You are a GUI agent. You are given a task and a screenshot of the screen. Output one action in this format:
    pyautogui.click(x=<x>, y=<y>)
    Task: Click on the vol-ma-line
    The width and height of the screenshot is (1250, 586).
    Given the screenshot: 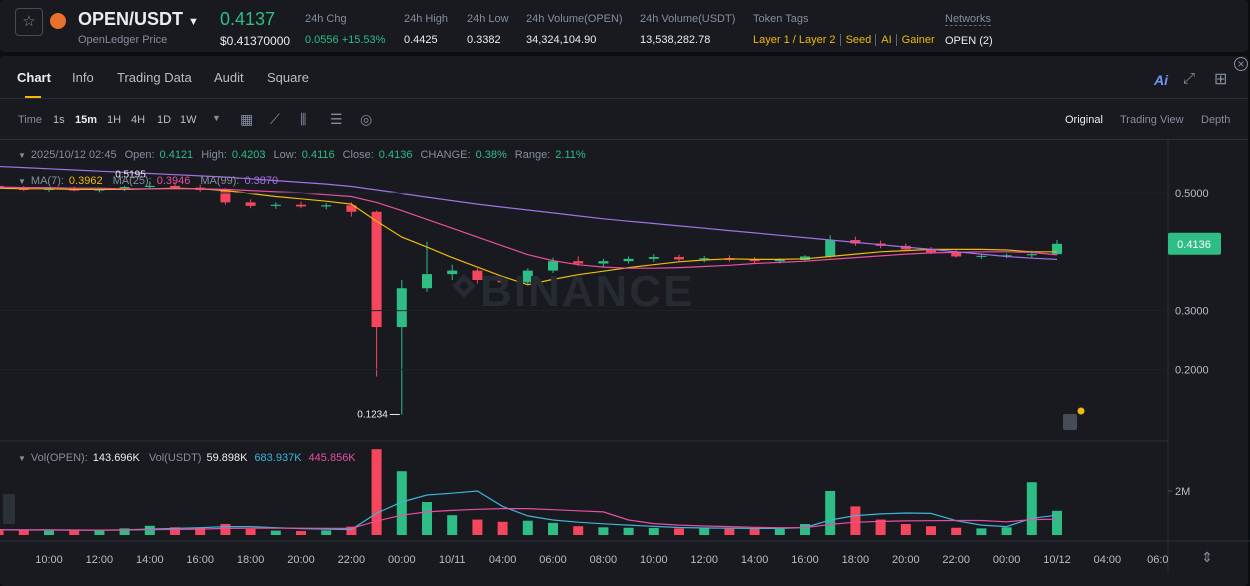 What is the action you would take?
    pyautogui.click(x=529, y=510)
    